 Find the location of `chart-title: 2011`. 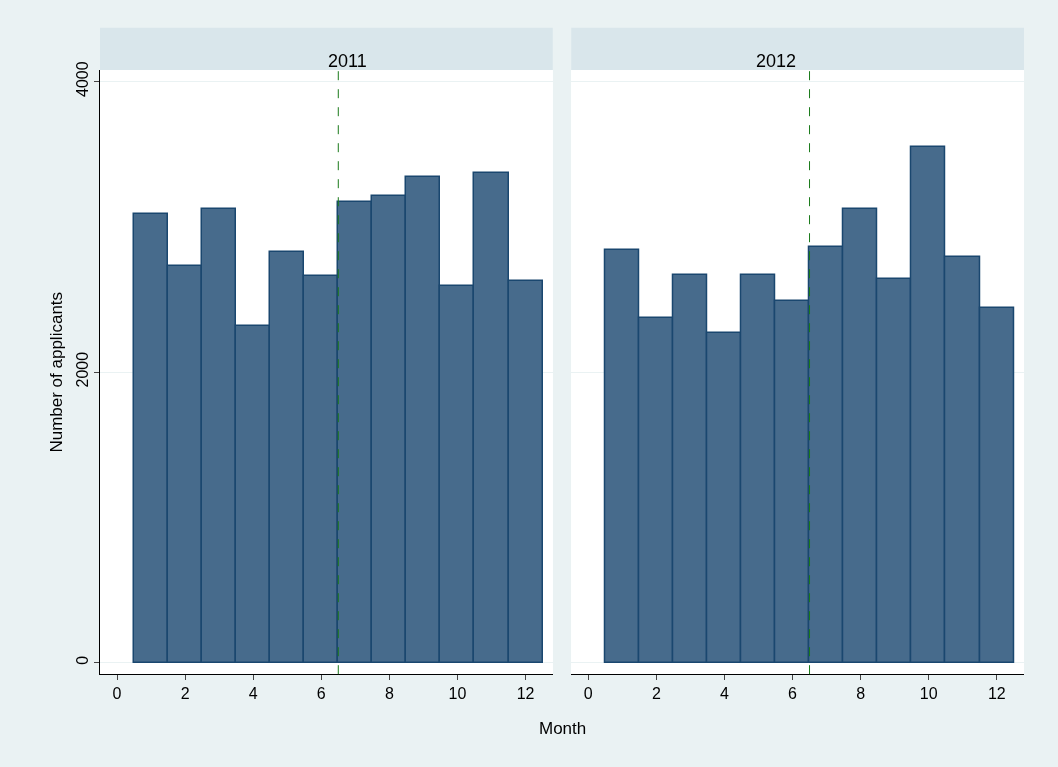

chart-title: 2011 is located at coordinates (347, 61).